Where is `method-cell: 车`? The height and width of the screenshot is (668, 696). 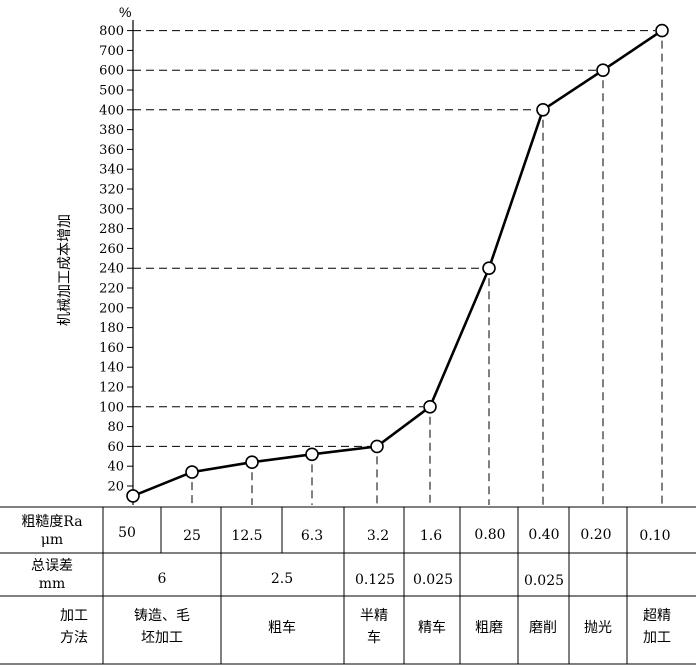 method-cell: 车 is located at coordinates (374, 637).